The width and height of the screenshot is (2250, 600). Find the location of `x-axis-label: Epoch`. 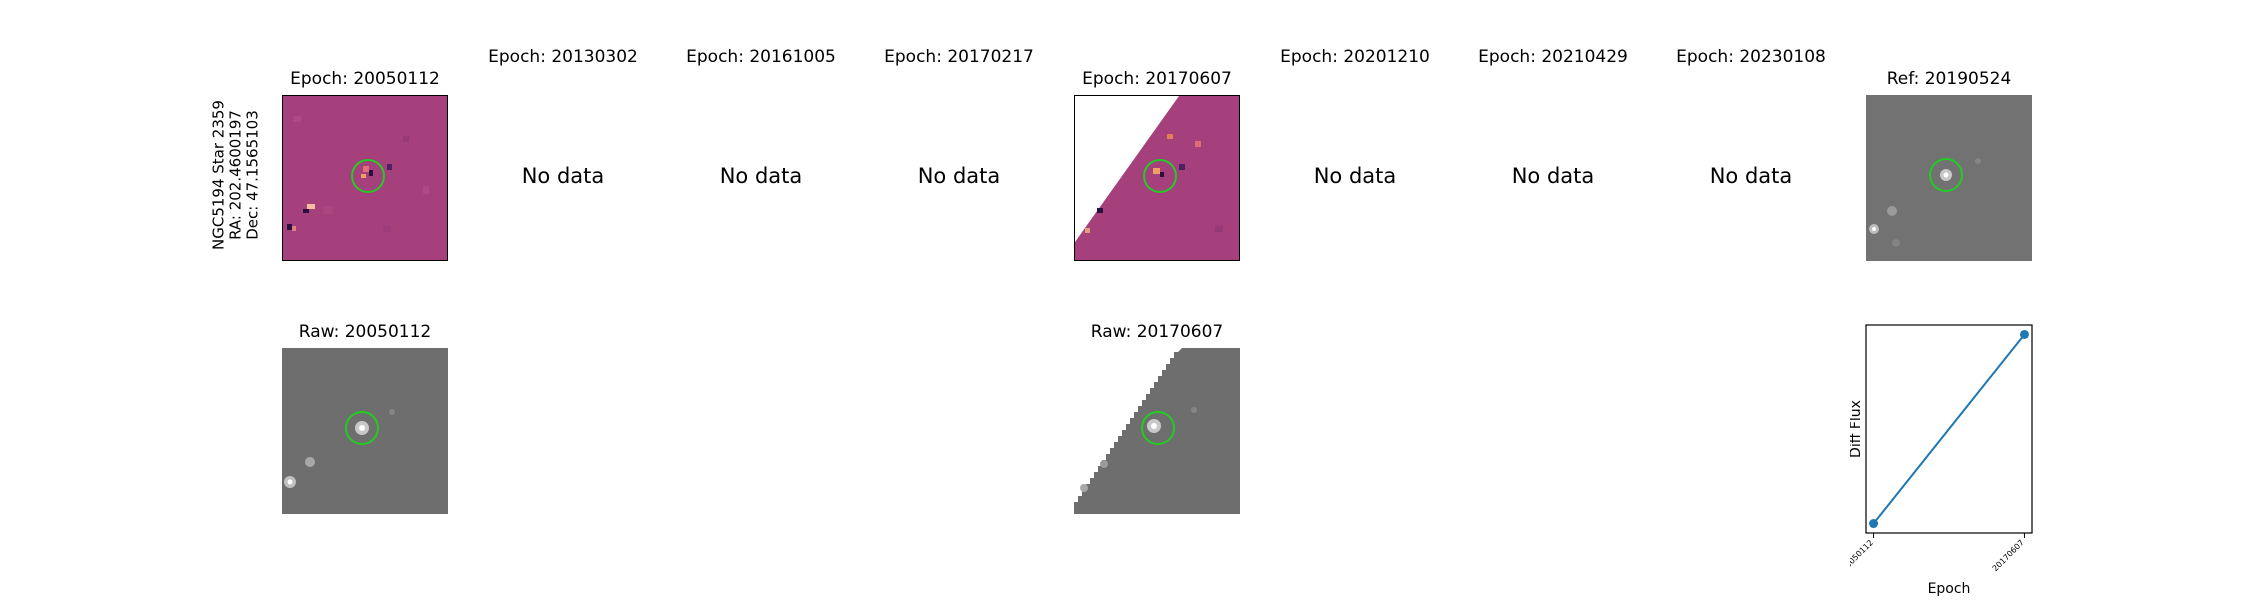

x-axis-label: Epoch is located at coordinates (1949, 589).